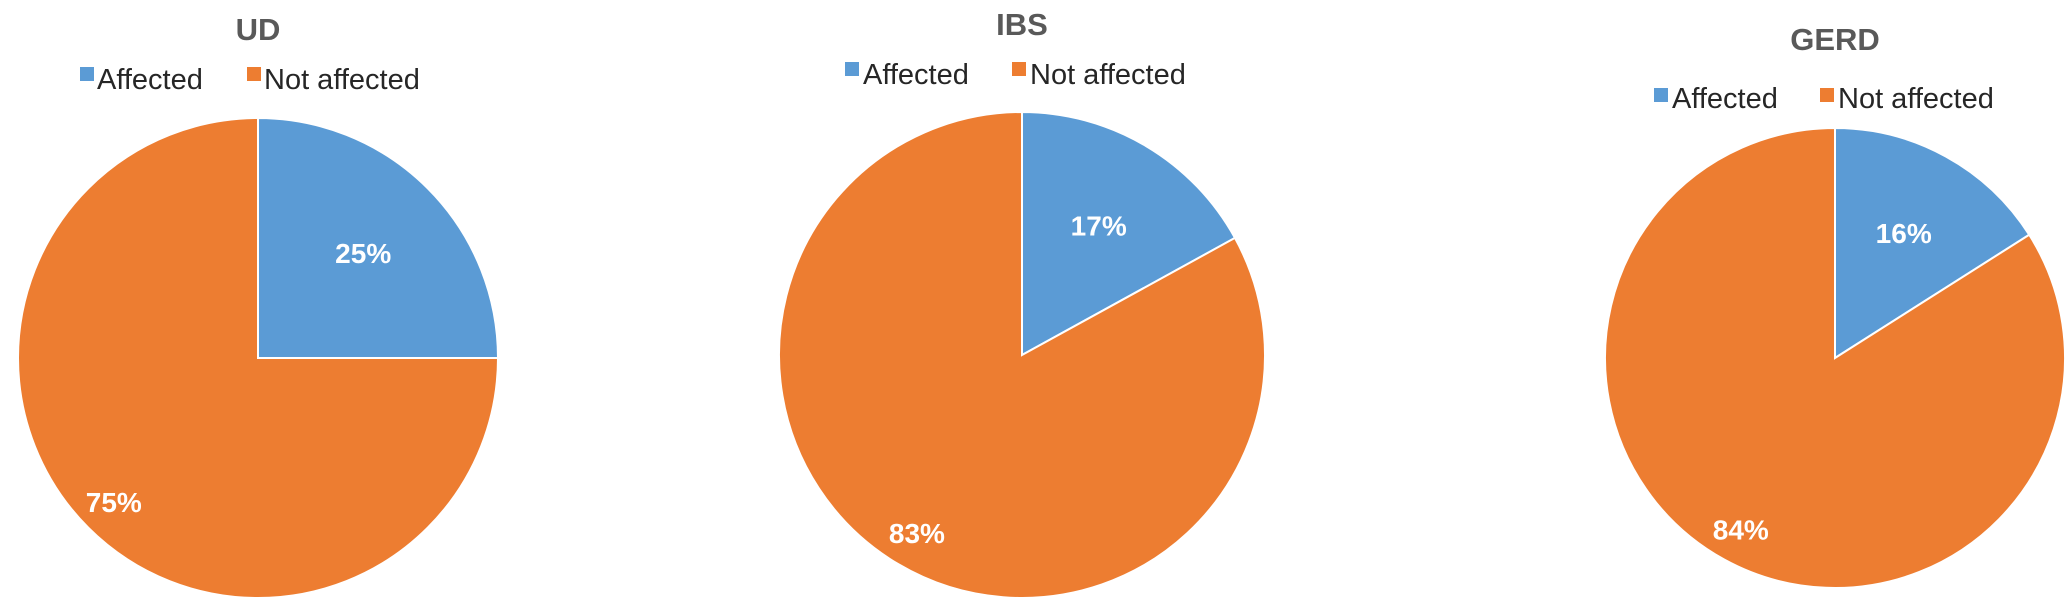 The height and width of the screenshot is (613, 2071). What do you see at coordinates (1741, 529) in the screenshot?
I see `slice-label-not-affected: 84%` at bounding box center [1741, 529].